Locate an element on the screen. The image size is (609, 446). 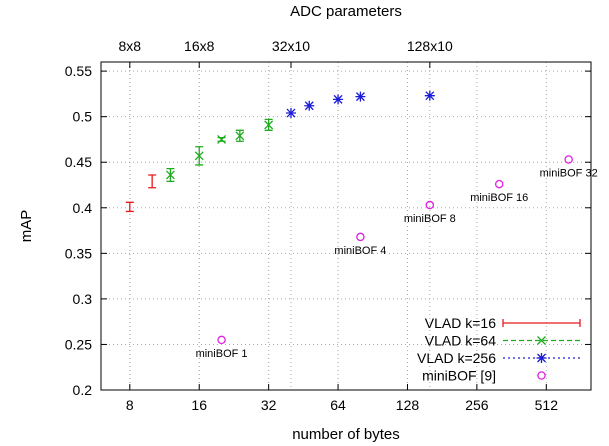
y-tick-label: 0.3 is located at coordinates (83, 299).